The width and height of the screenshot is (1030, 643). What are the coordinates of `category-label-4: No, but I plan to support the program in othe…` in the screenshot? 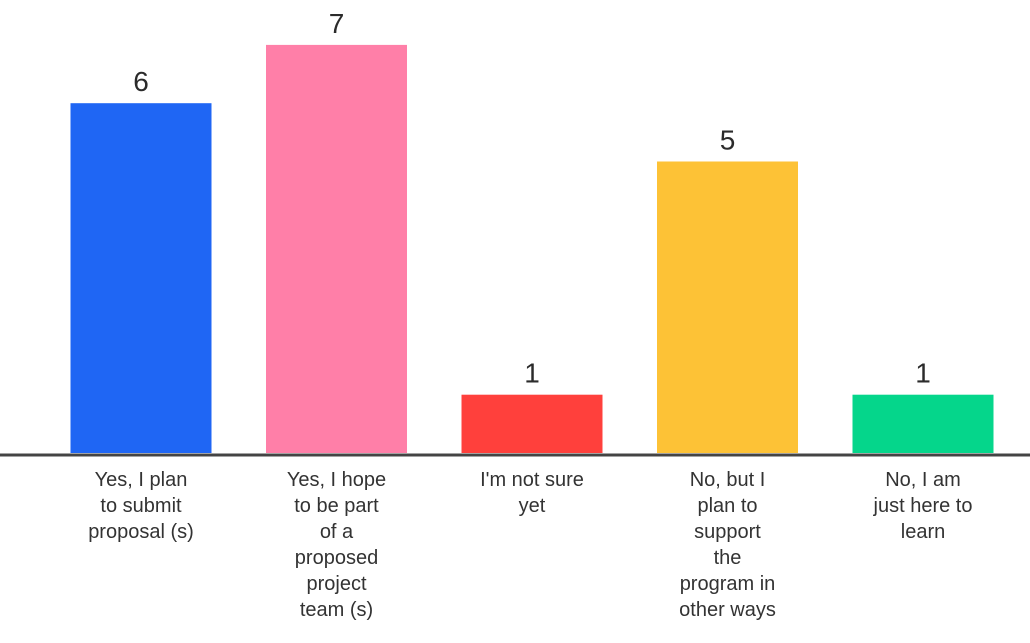 It's located at (727, 545).